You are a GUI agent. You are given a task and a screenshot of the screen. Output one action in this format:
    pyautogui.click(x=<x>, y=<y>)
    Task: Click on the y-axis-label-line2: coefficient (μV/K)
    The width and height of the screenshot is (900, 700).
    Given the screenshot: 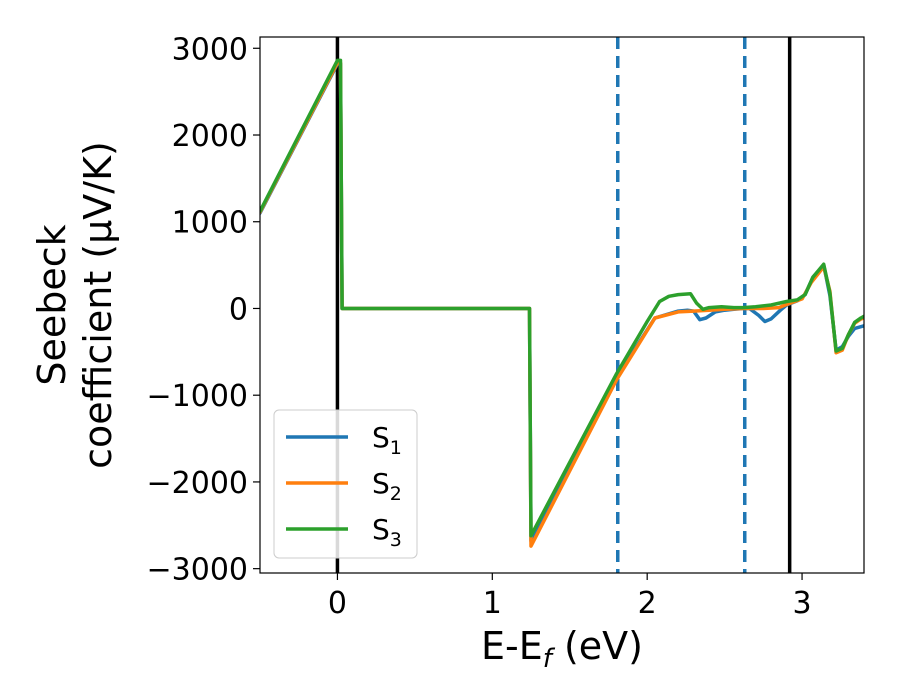 What is the action you would take?
    pyautogui.click(x=98, y=305)
    